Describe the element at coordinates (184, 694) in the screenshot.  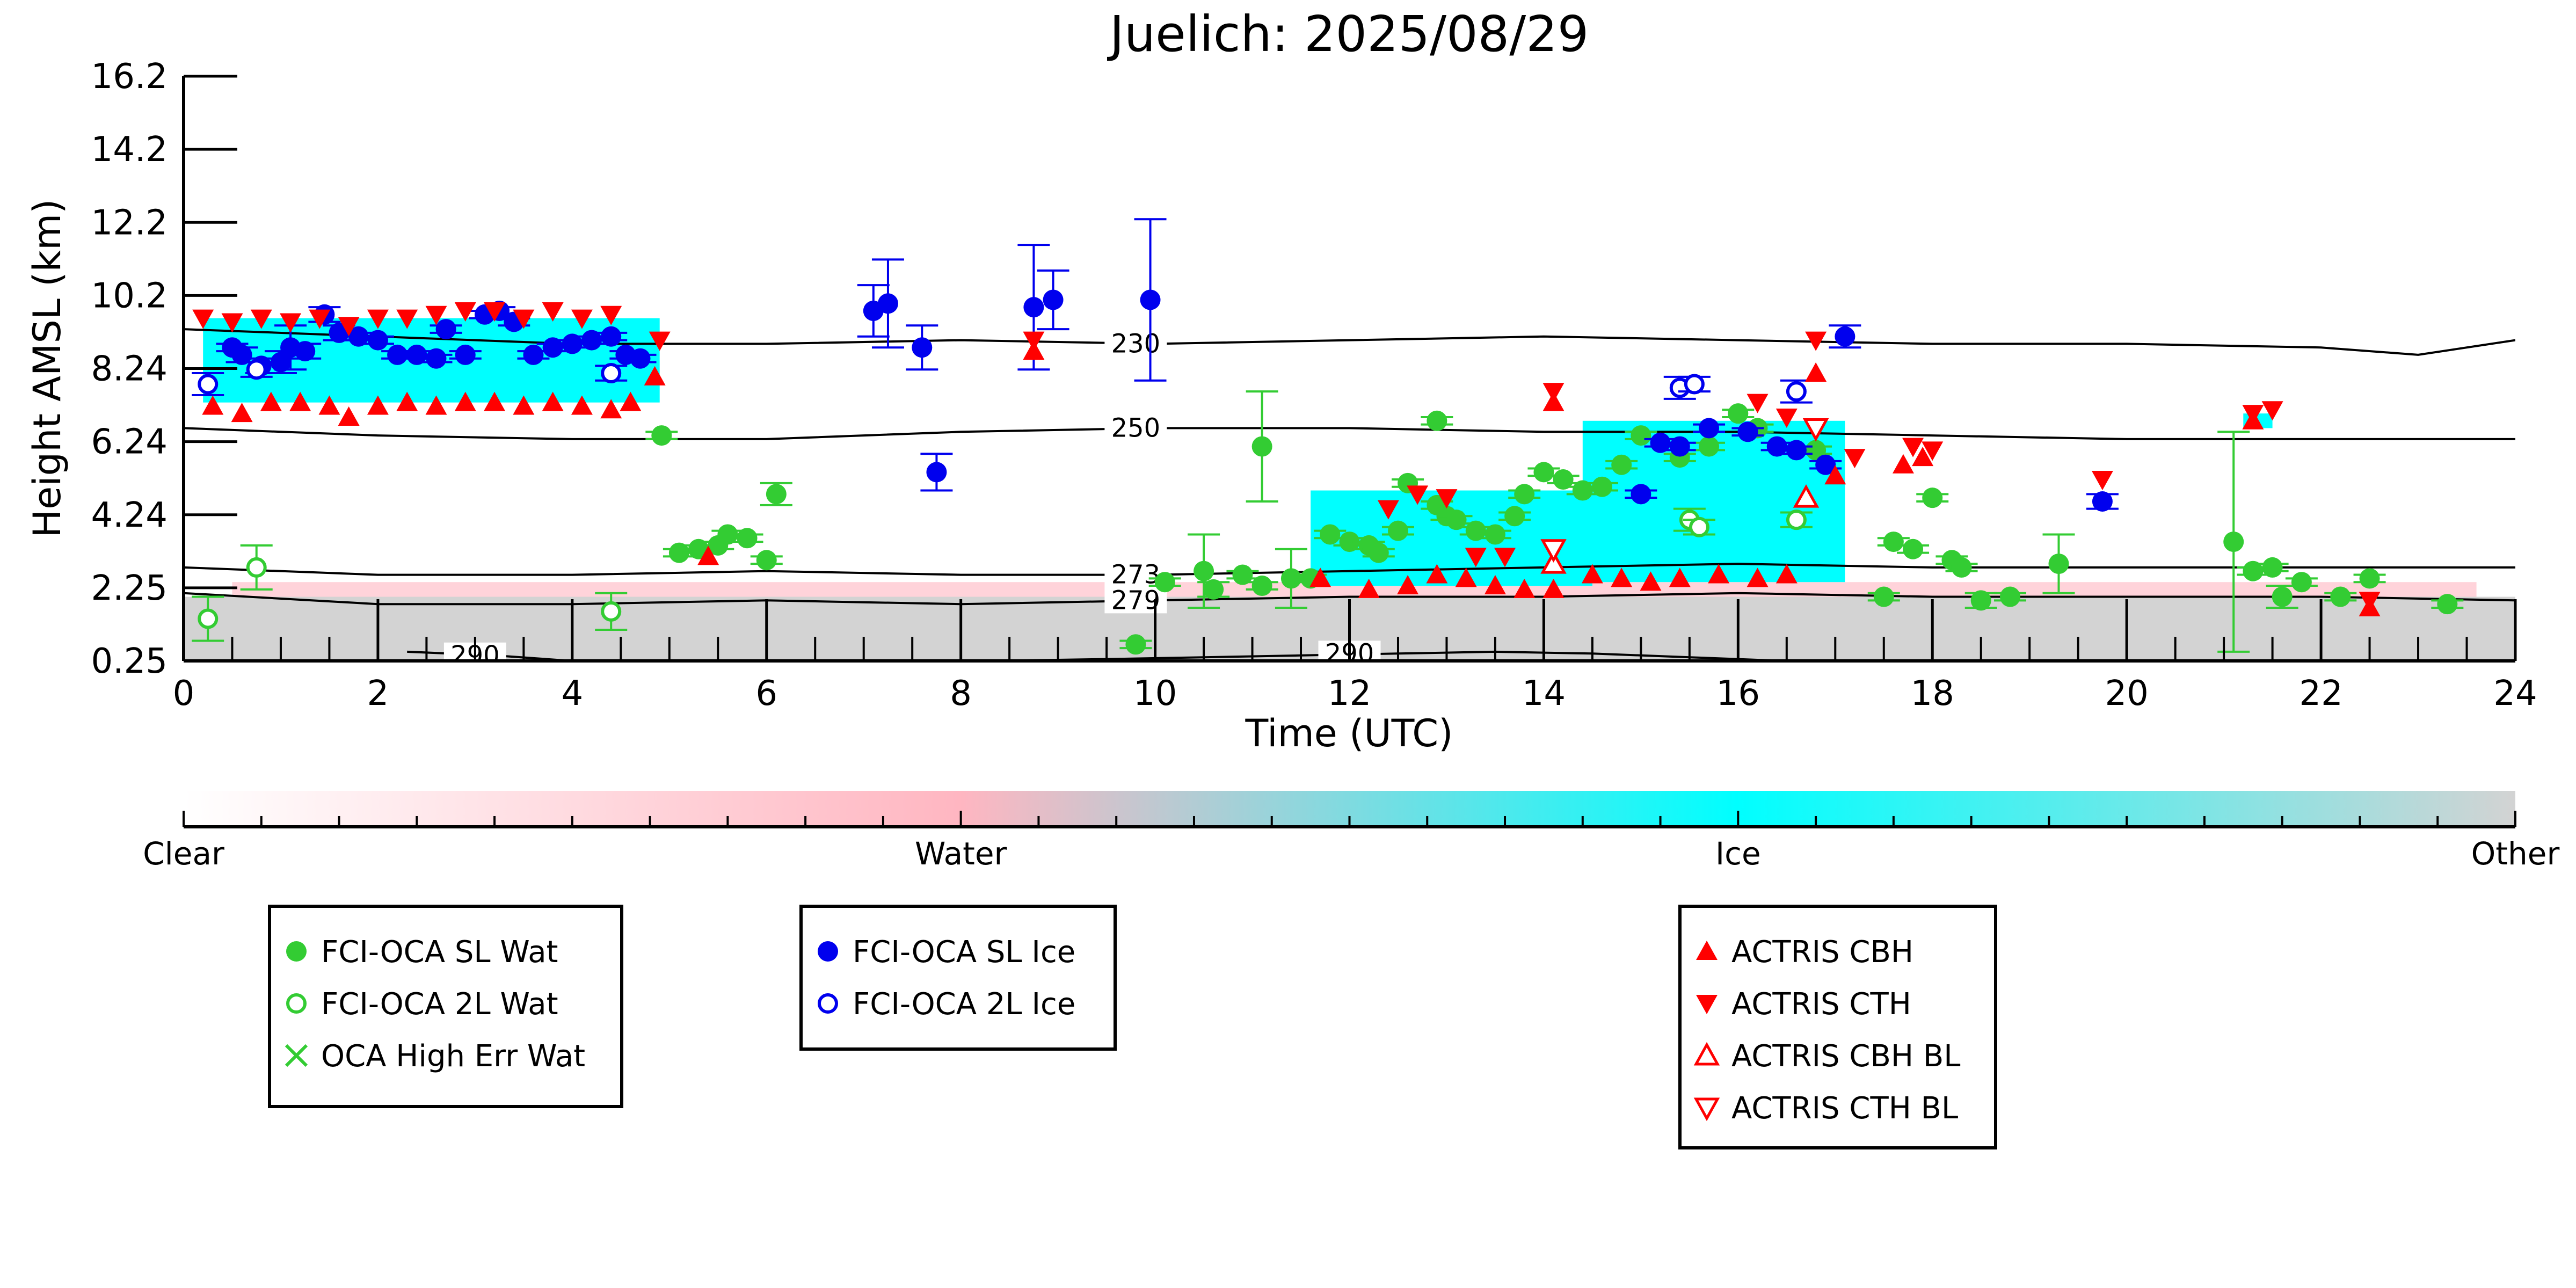
I see `x-tick-label: 0` at that location.